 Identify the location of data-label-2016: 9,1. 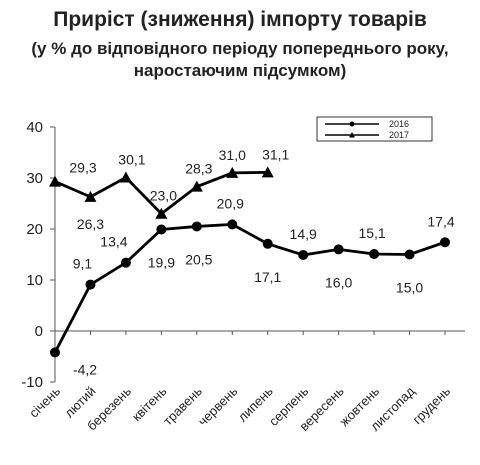
(83, 264).